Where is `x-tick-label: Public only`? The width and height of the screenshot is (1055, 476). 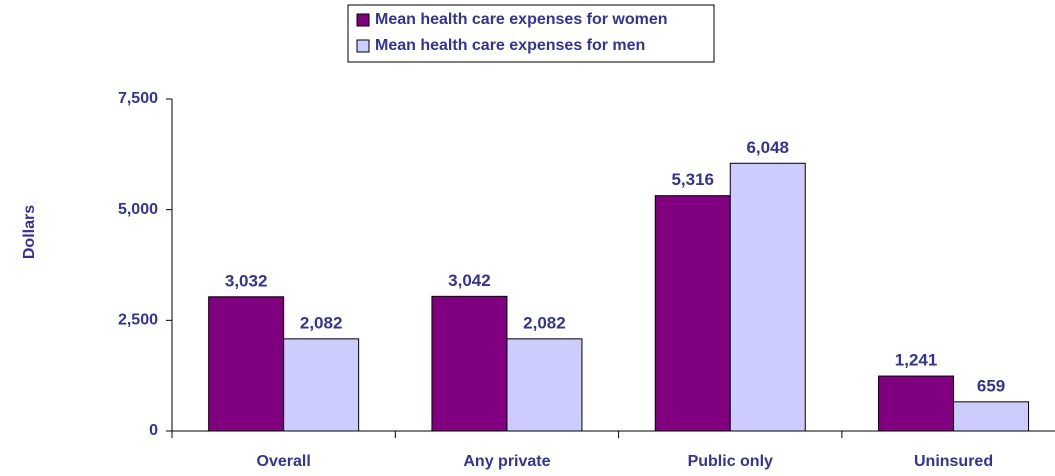
x-tick-label: Public only is located at coordinates (730, 461).